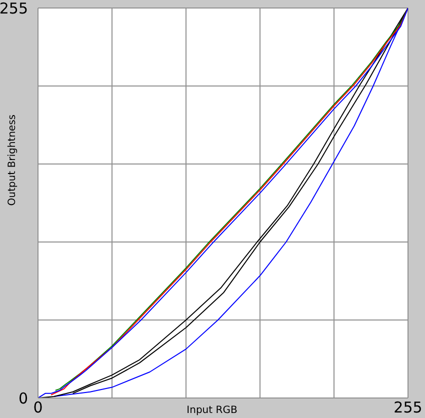  Describe the element at coordinates (12, 160) in the screenshot. I see `y-axis-title: Output Brightness` at that location.